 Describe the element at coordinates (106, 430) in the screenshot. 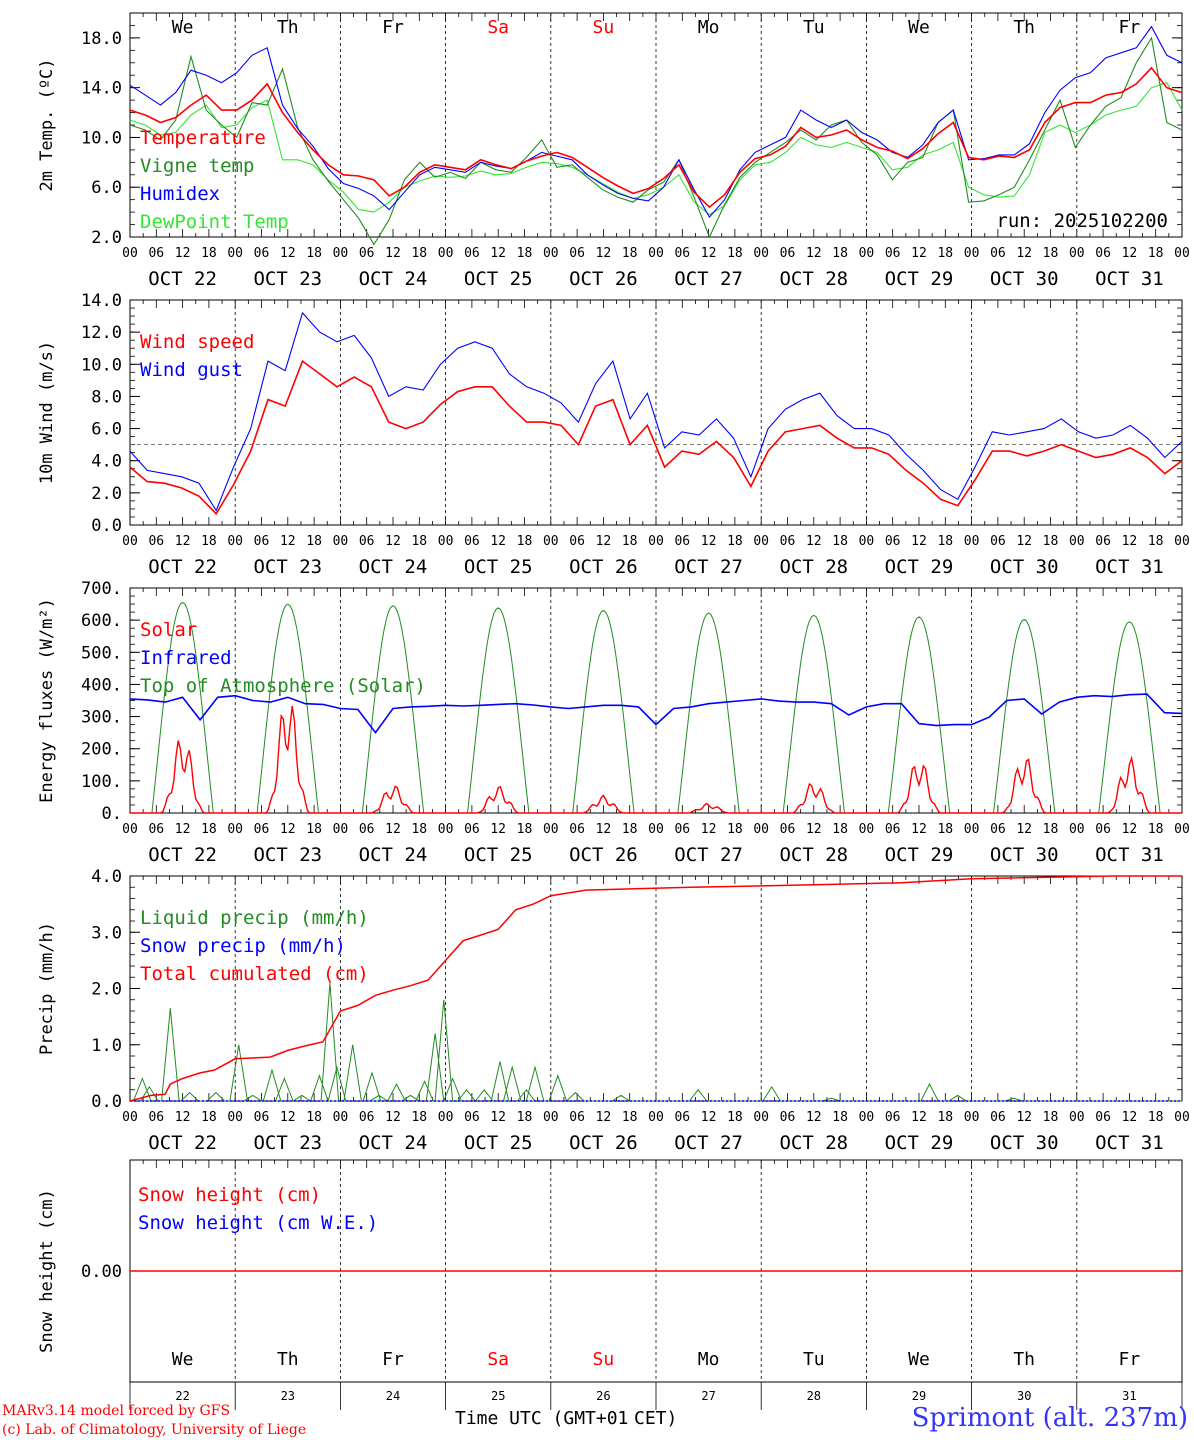

I see `wind-ytick-label: 6.0` at that location.